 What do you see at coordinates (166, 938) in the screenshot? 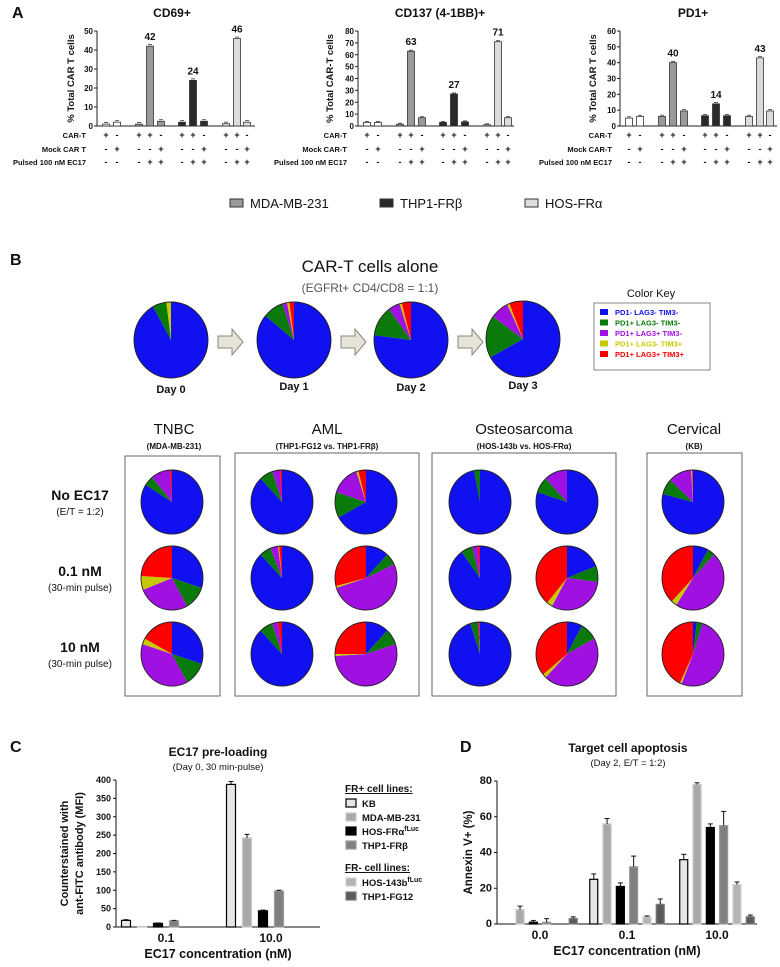
I see `x-tick-label: 0.1` at bounding box center [166, 938].